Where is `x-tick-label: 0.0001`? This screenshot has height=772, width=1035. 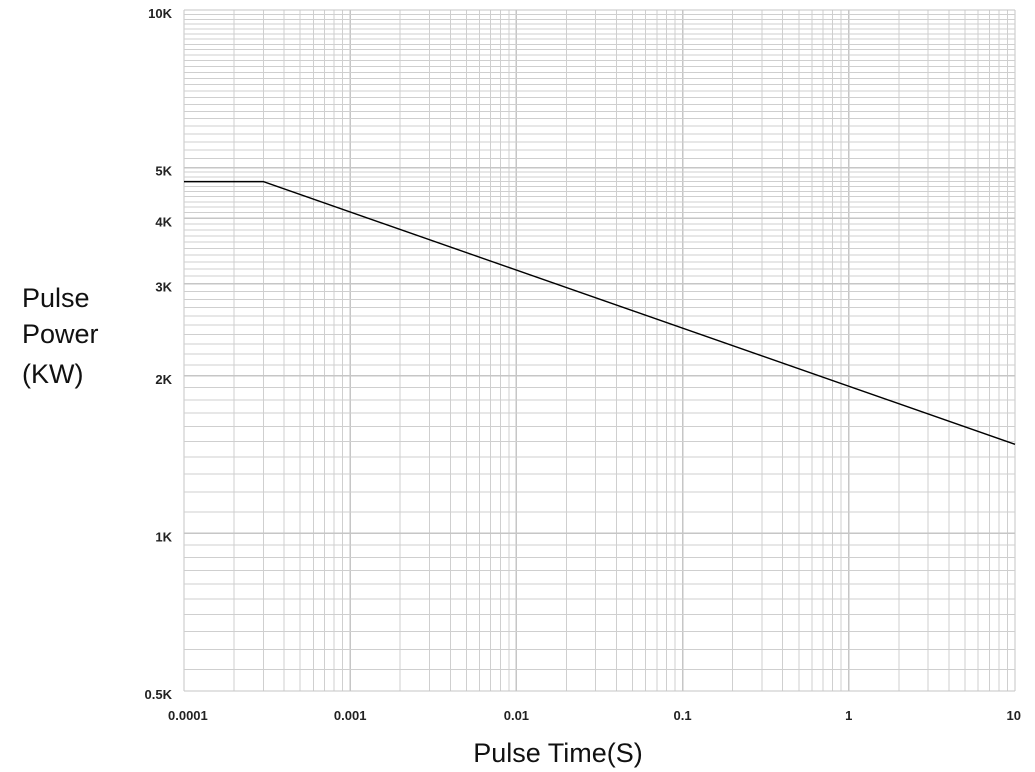 x-tick-label: 0.0001 is located at coordinates (188, 715).